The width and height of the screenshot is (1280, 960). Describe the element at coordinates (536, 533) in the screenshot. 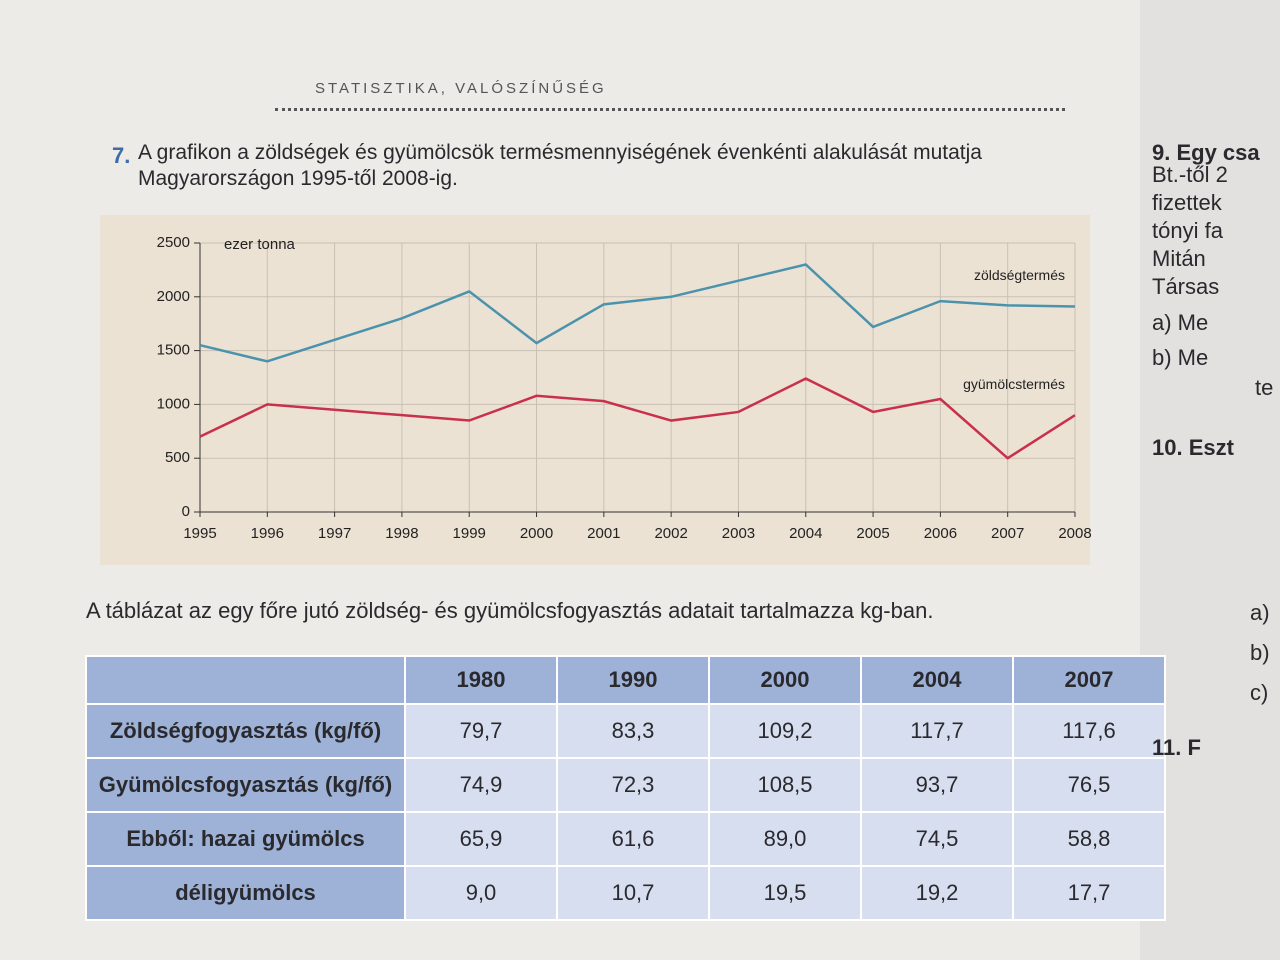

I see `x-tick-label: 2000` at that location.